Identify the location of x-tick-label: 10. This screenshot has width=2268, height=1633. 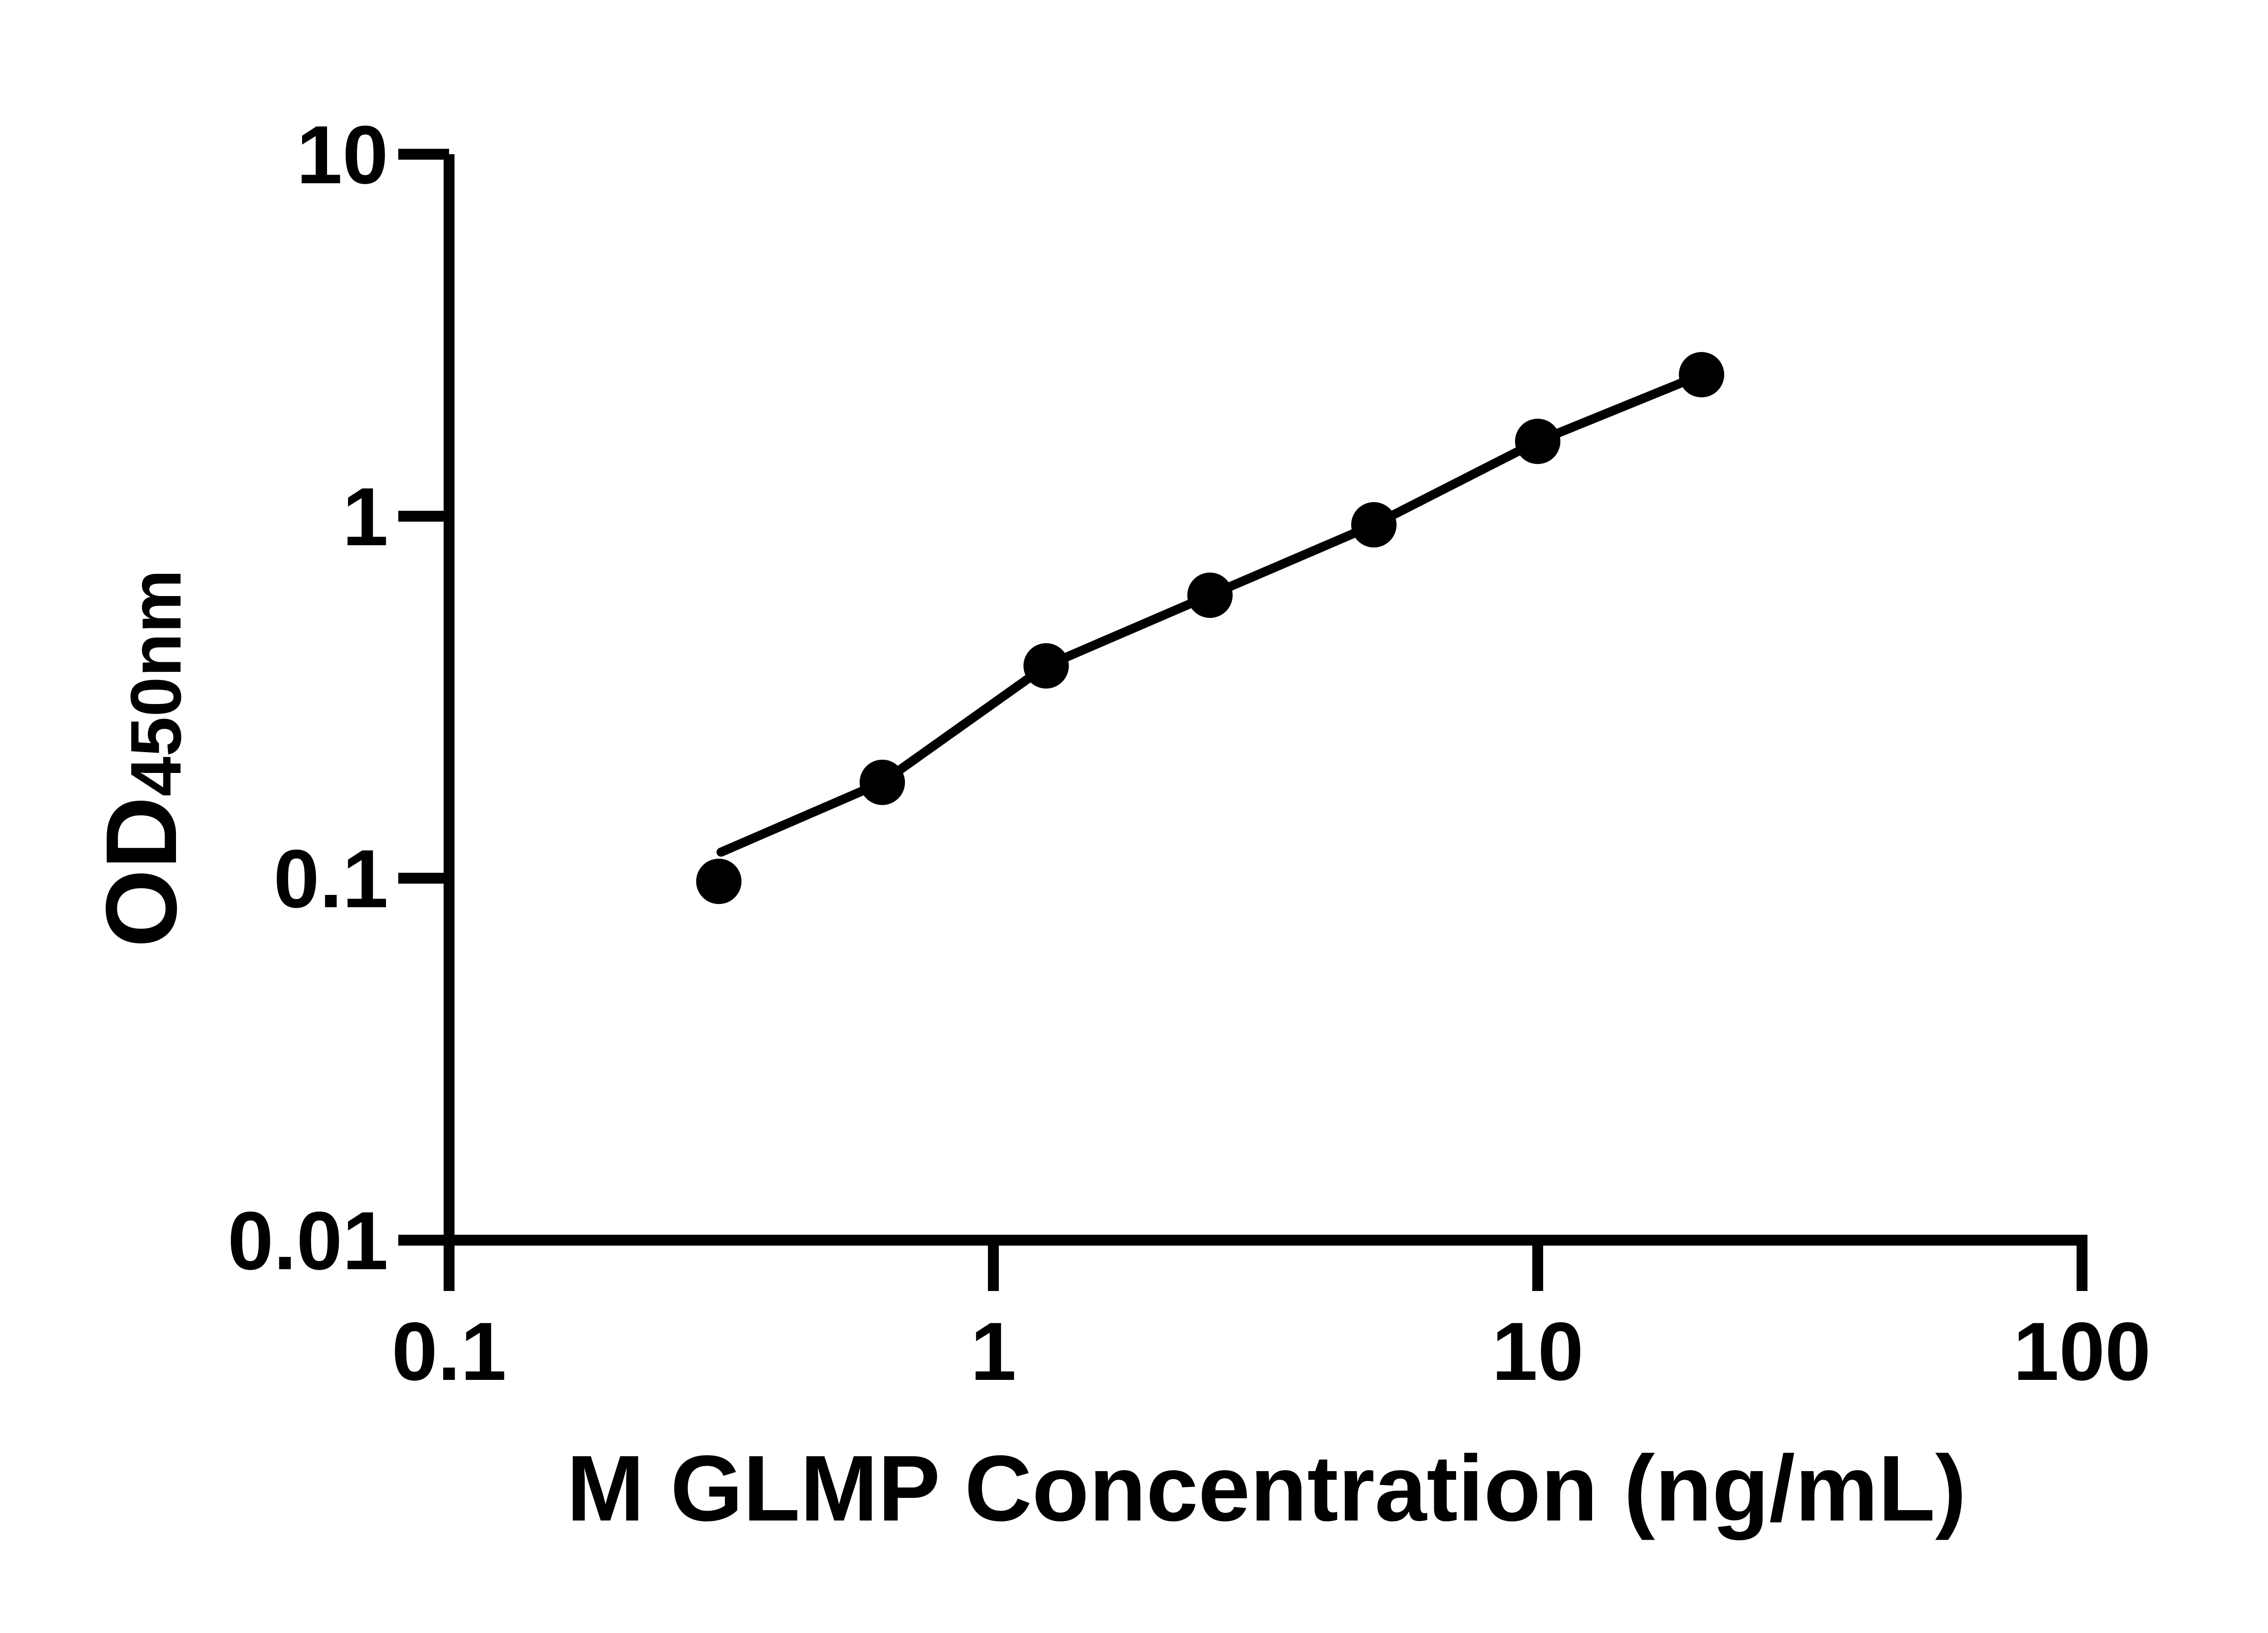
(1538, 1351).